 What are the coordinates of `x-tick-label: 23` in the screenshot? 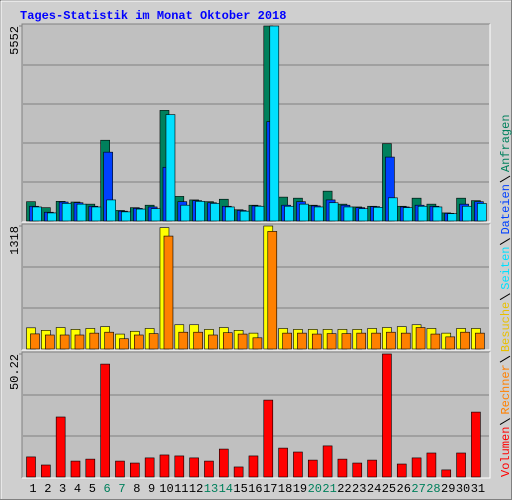 It's located at (359, 489).